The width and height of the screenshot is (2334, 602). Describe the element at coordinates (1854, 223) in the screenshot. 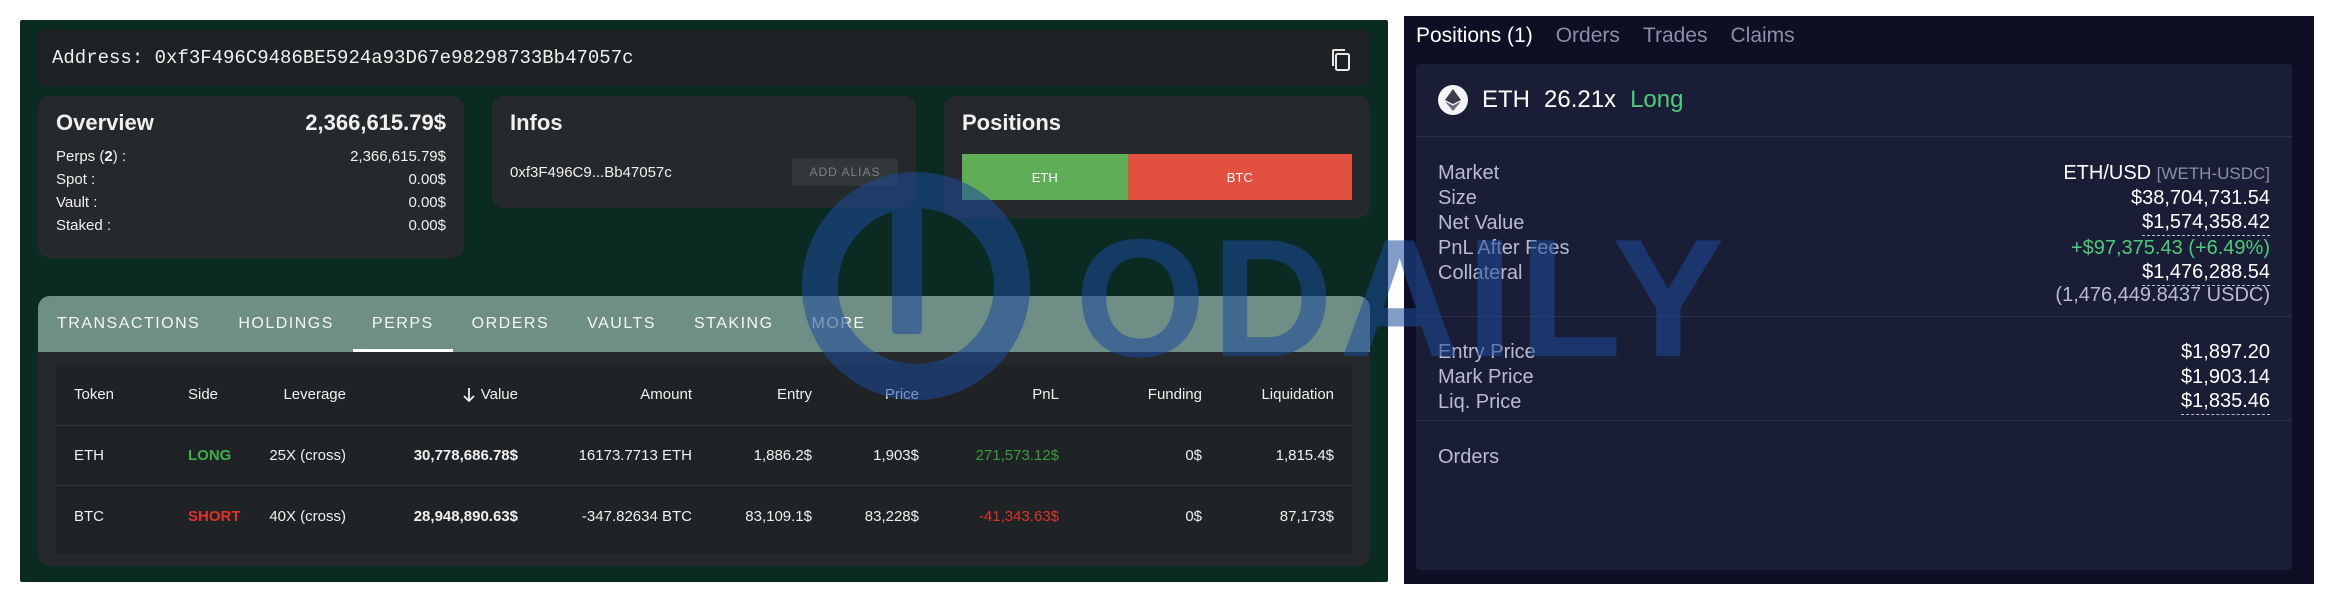

I see `net-value-row: Net Value $1,574,358.42` at that location.